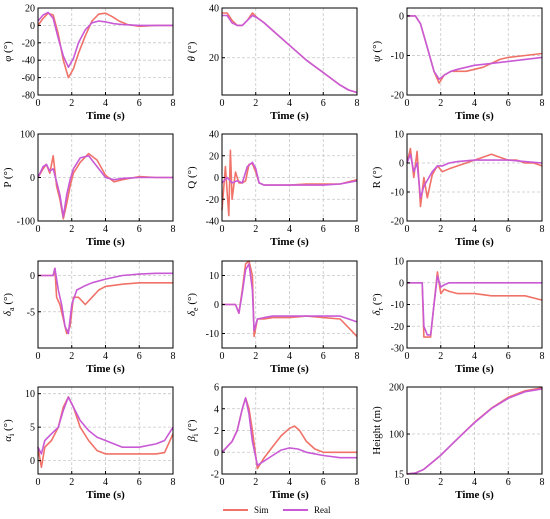 This screenshot has width=550, height=519. I want to click on subplot-5: 0 2 4 6 8 -40 -20 0 20 40 Time (s) Q (°), so click(273, 189).